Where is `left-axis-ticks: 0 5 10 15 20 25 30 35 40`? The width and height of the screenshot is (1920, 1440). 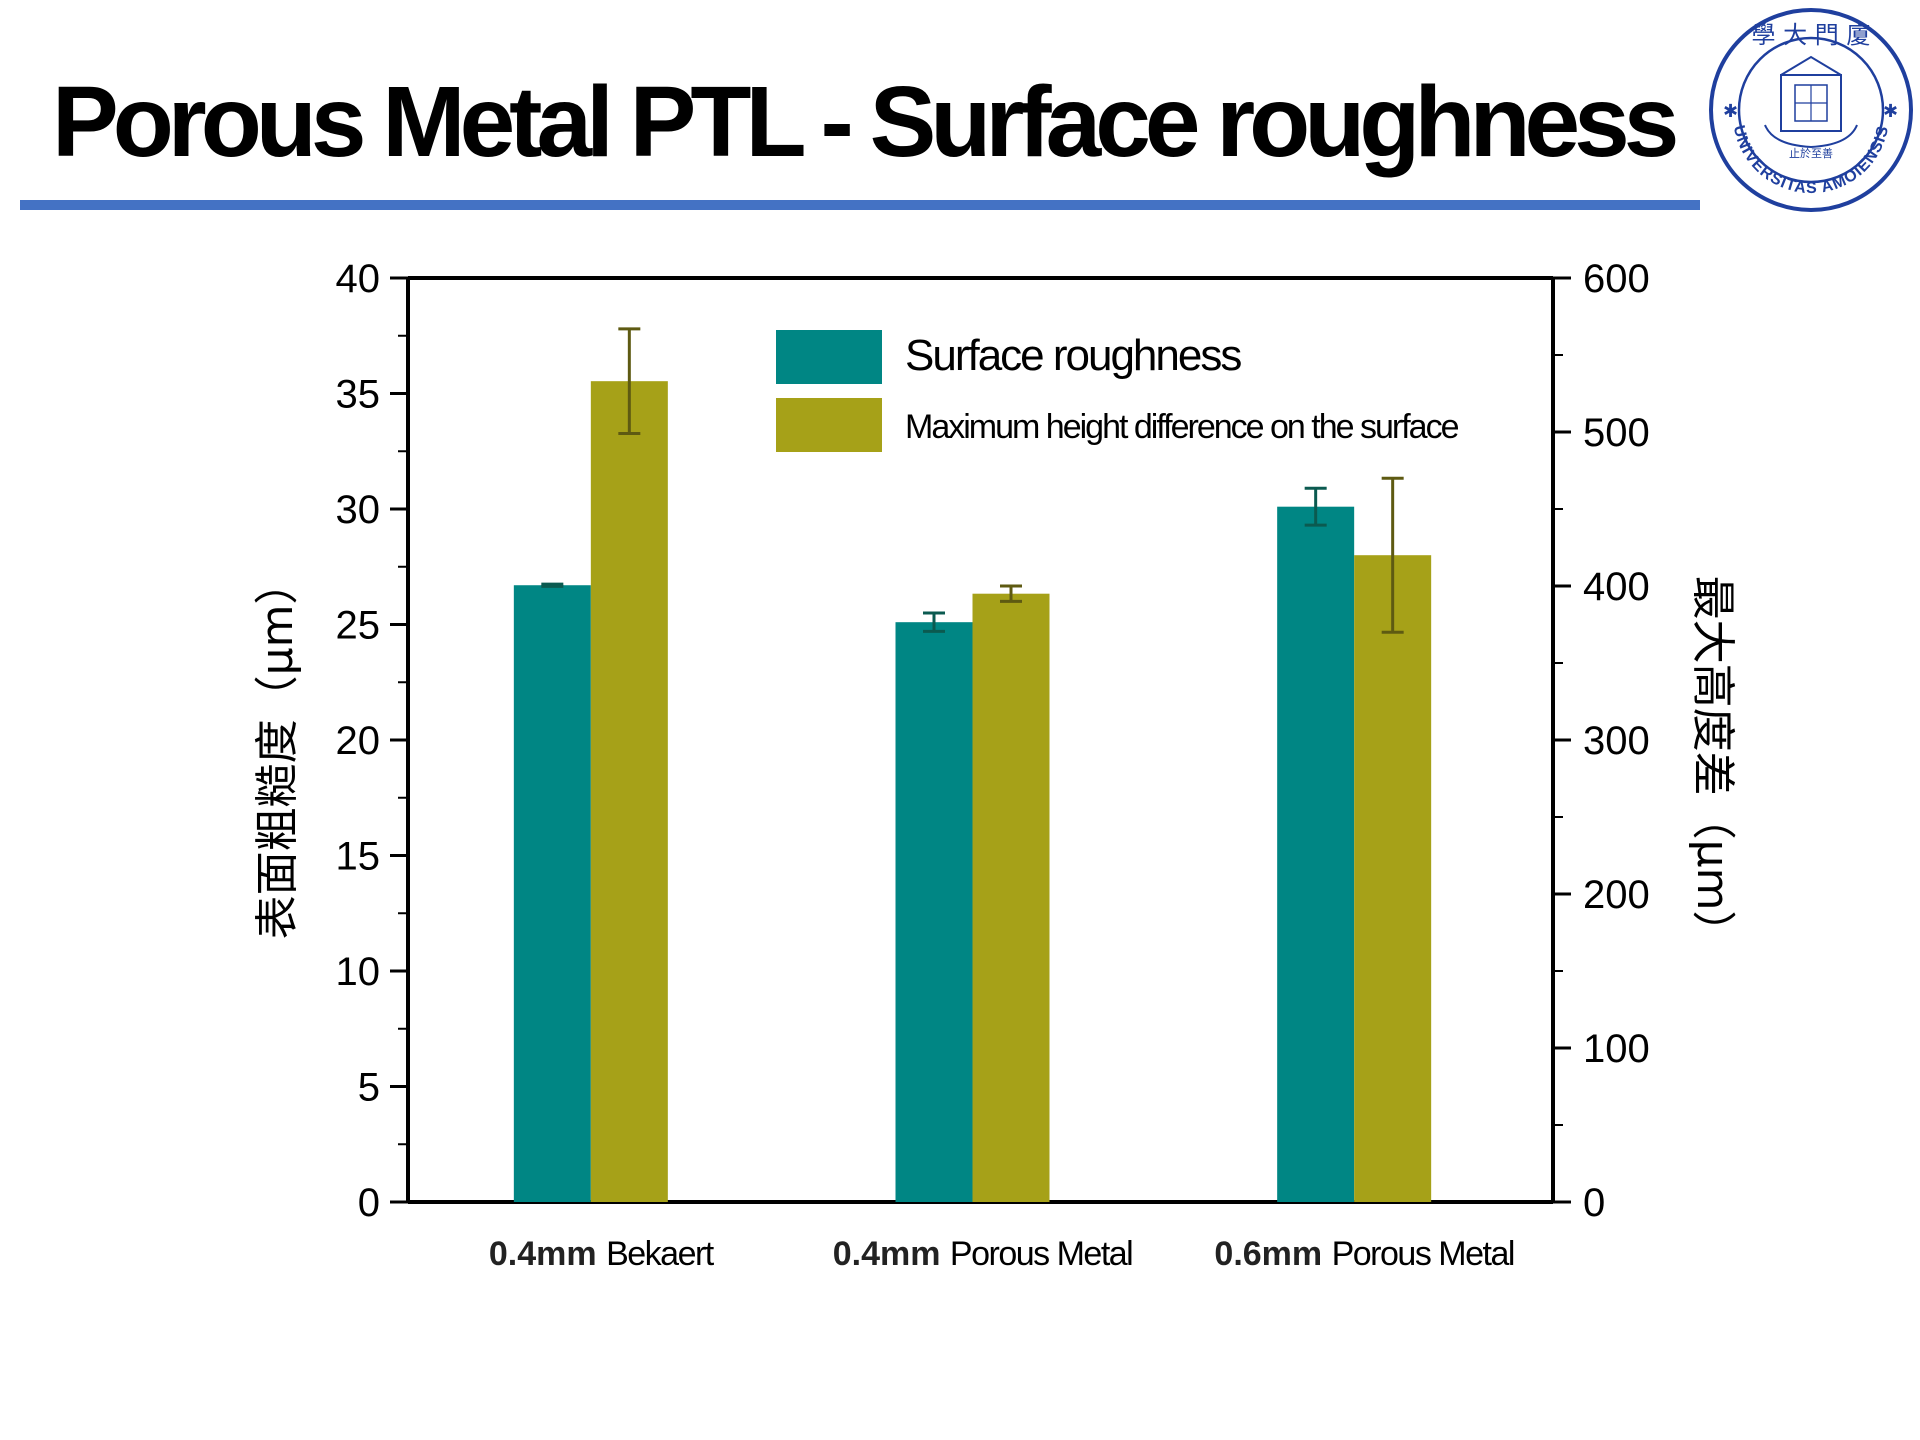 left-axis-ticks: 0 5 10 15 20 25 30 35 40 is located at coordinates (372, 741).